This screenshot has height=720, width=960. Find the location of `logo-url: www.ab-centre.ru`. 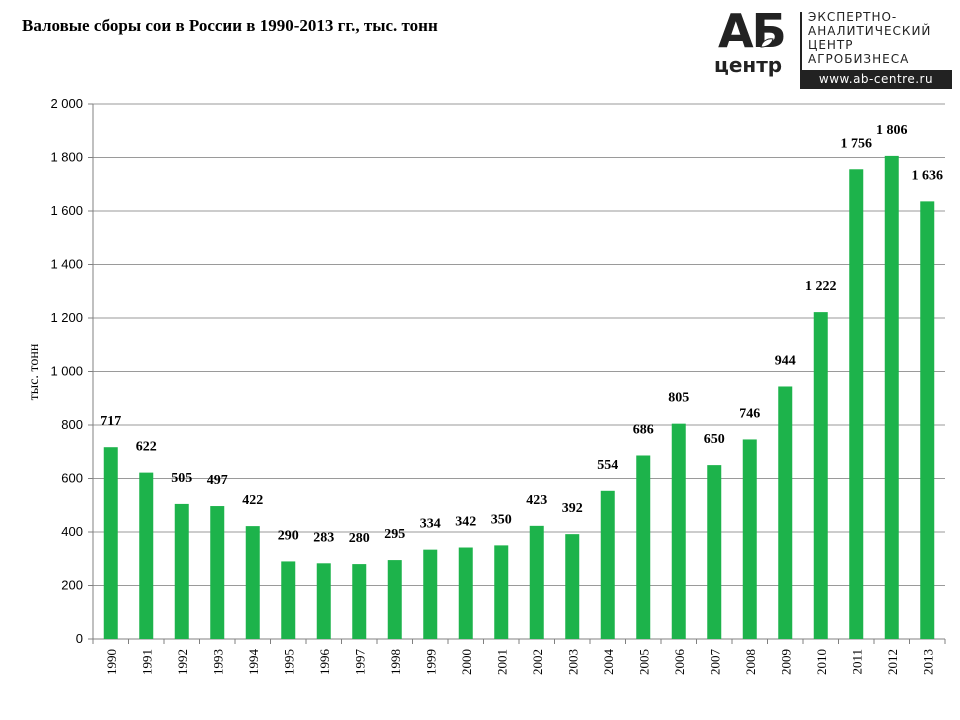

logo-url: www.ab-centre.ru is located at coordinates (876, 79).